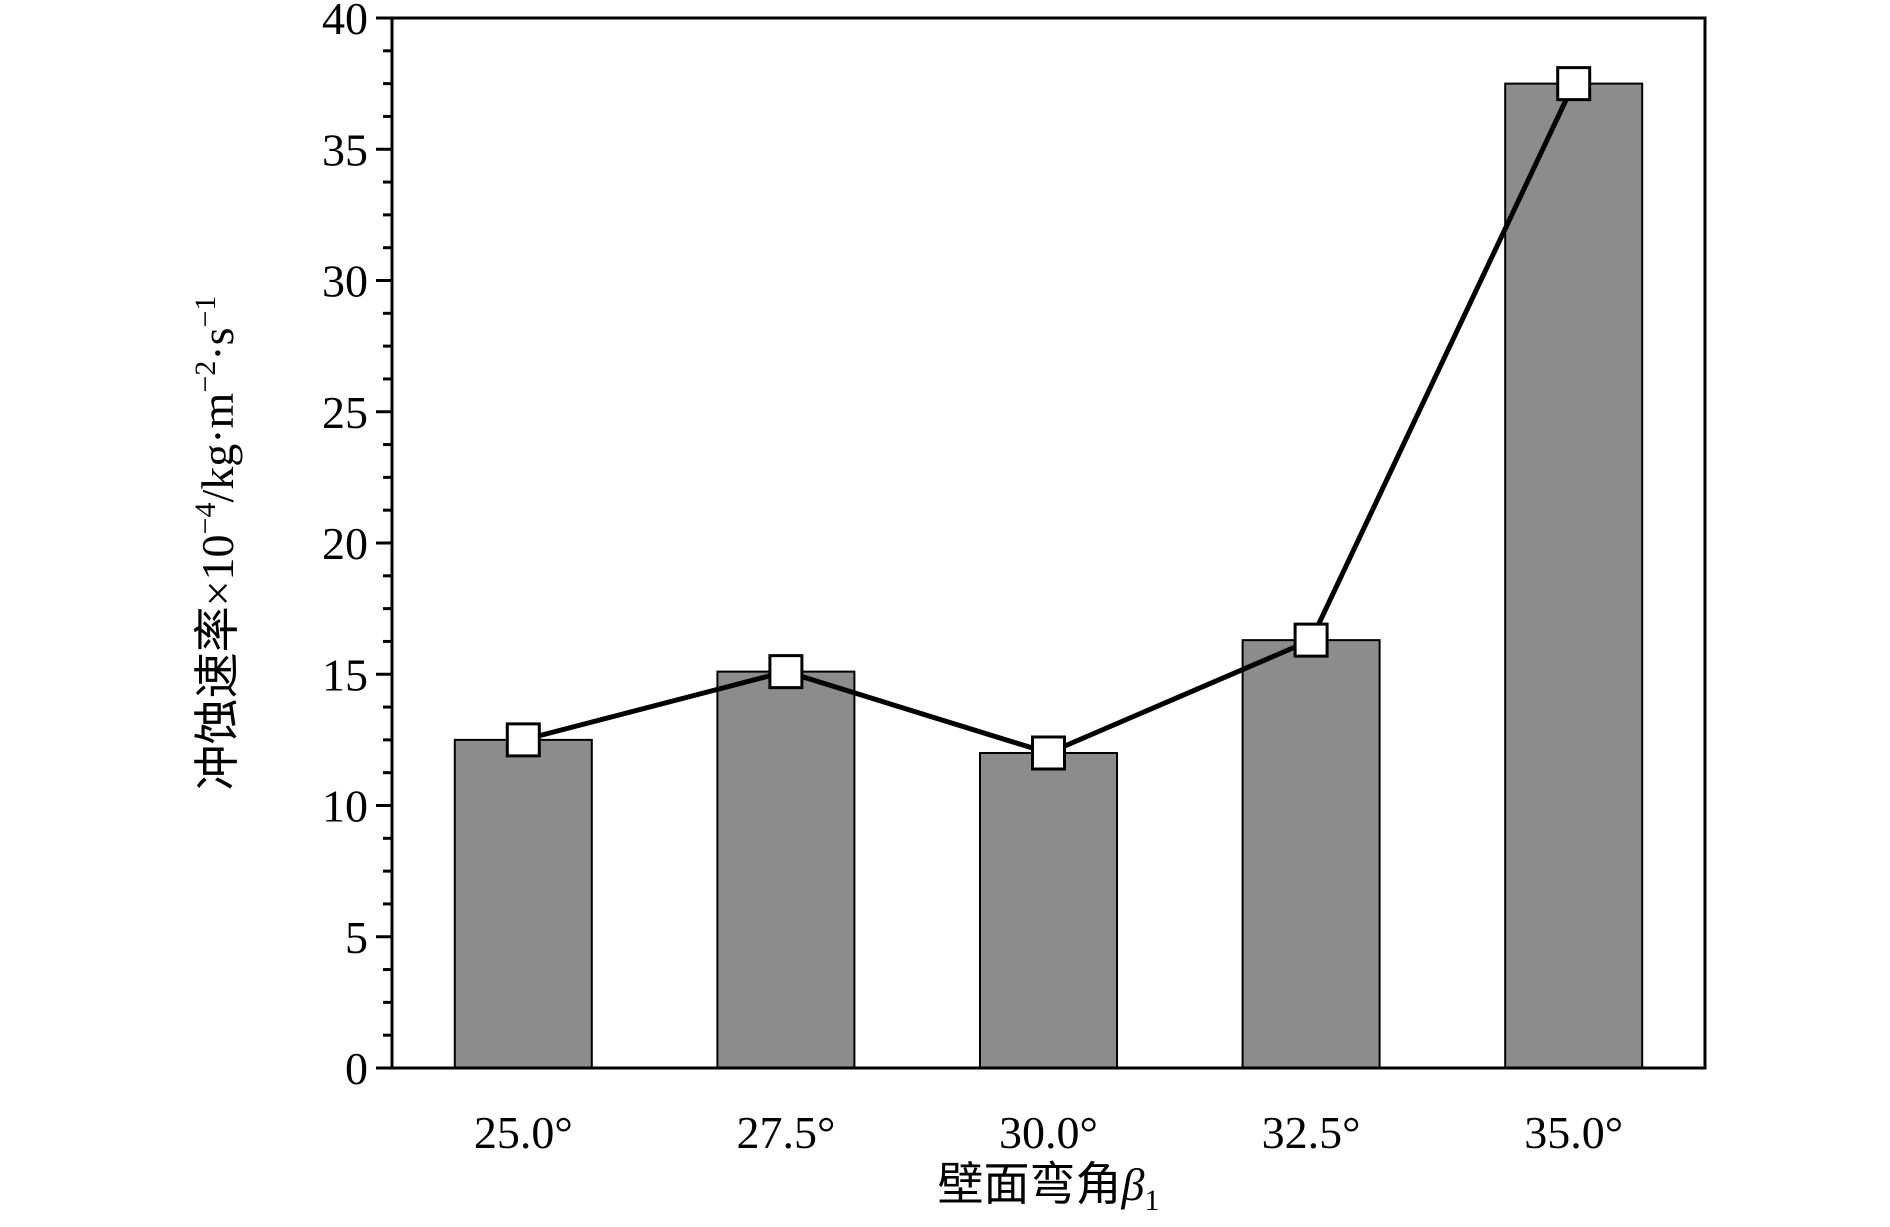  Describe the element at coordinates (523, 1132) in the screenshot. I see `x-tick-label: 25.0°` at that location.